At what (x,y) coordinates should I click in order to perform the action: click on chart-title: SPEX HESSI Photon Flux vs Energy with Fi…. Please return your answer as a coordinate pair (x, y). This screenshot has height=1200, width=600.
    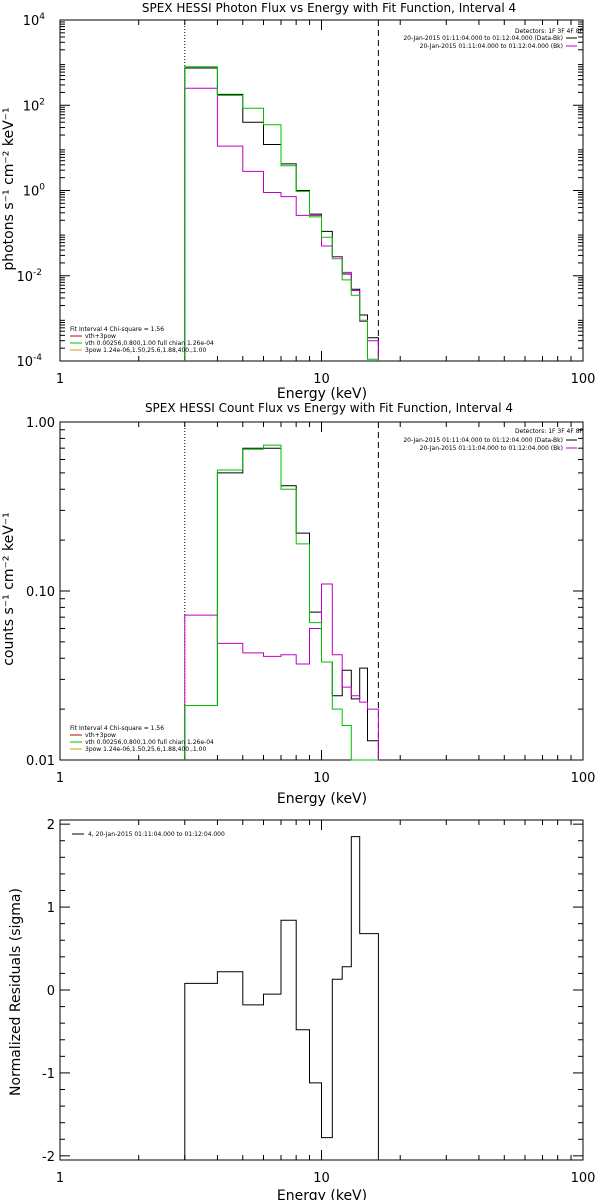
    Looking at the image, I should click on (329, 8).